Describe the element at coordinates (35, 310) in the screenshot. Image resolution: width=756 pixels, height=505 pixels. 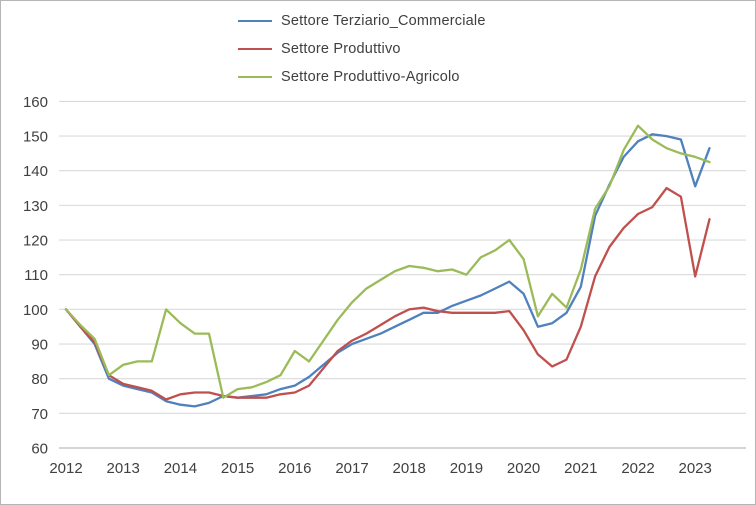
I see `y-axis-tick-label: 100` at that location.